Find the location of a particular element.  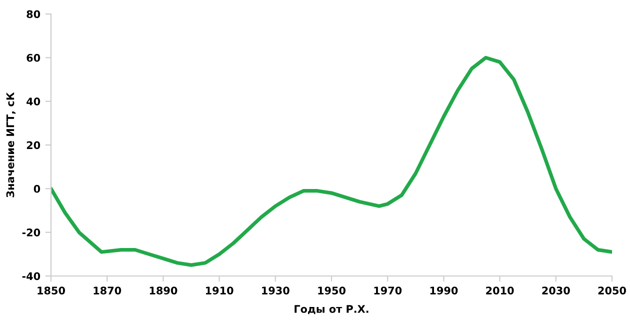

y-tick-label: 20 is located at coordinates (33, 145).